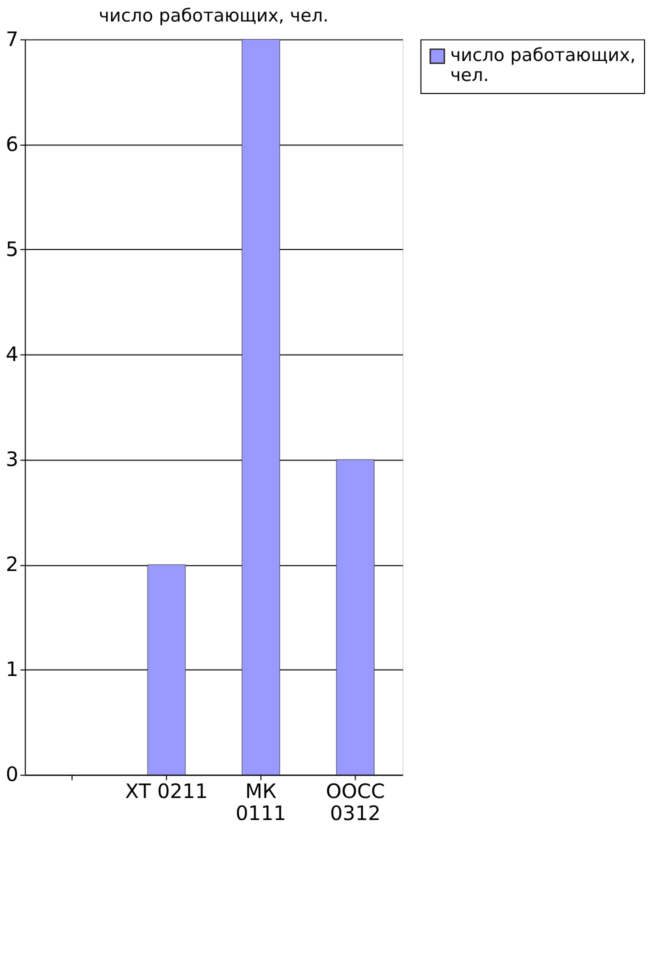 Image resolution: width=650 pixels, height=963 pixels. What do you see at coordinates (12, 249) in the screenshot?
I see `y-tick-label: 5` at bounding box center [12, 249].